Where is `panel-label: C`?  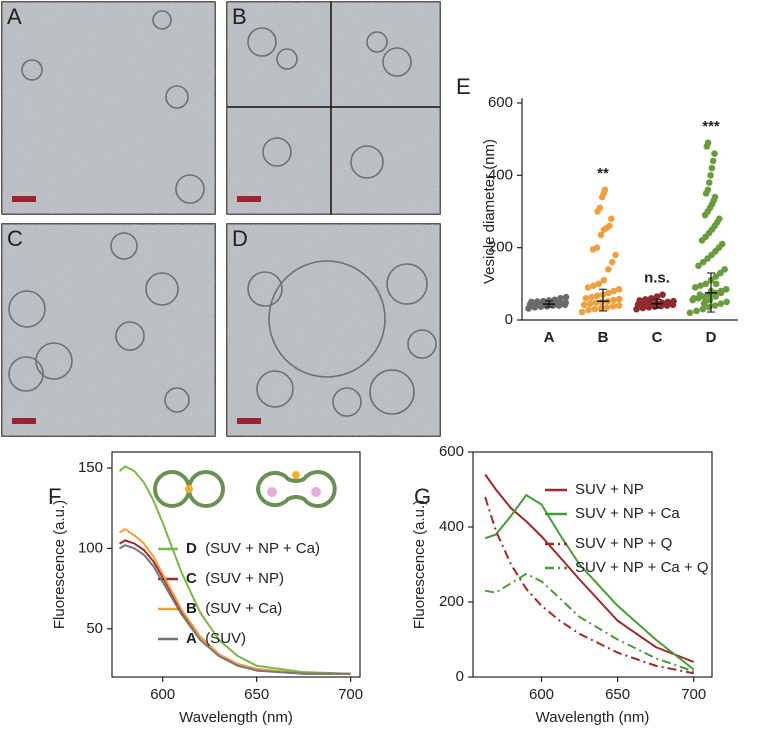
panel-label: C is located at coordinates (15, 238).